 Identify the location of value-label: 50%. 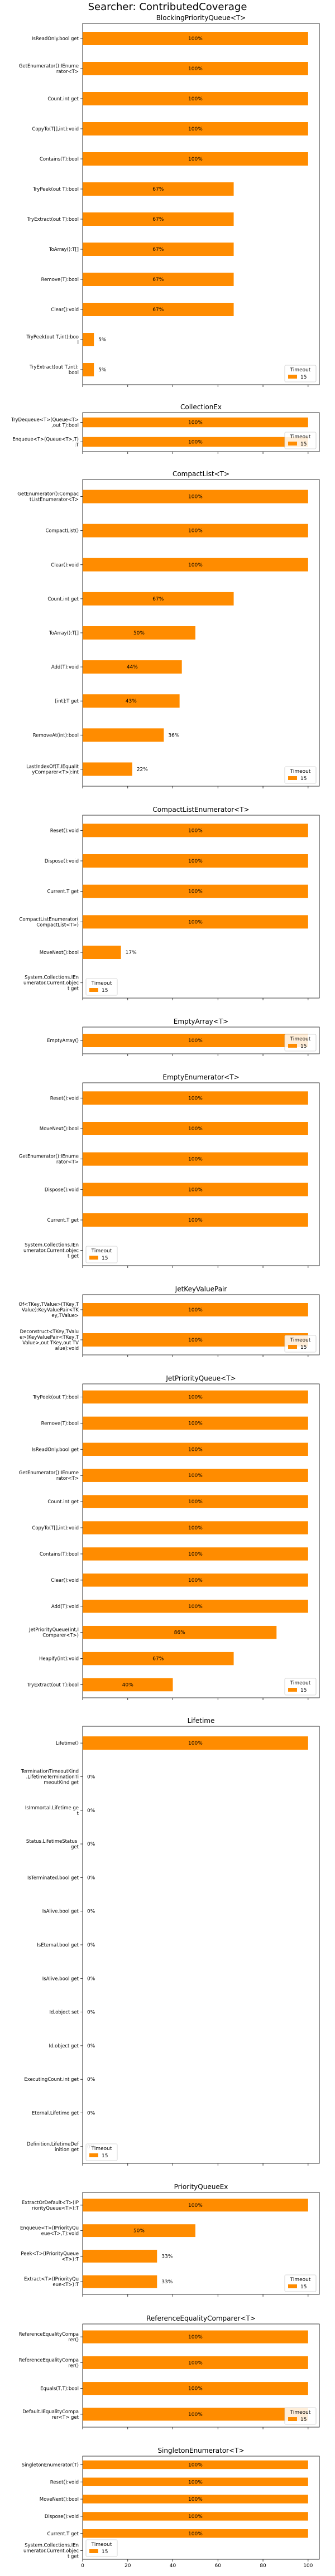
(139, 2231).